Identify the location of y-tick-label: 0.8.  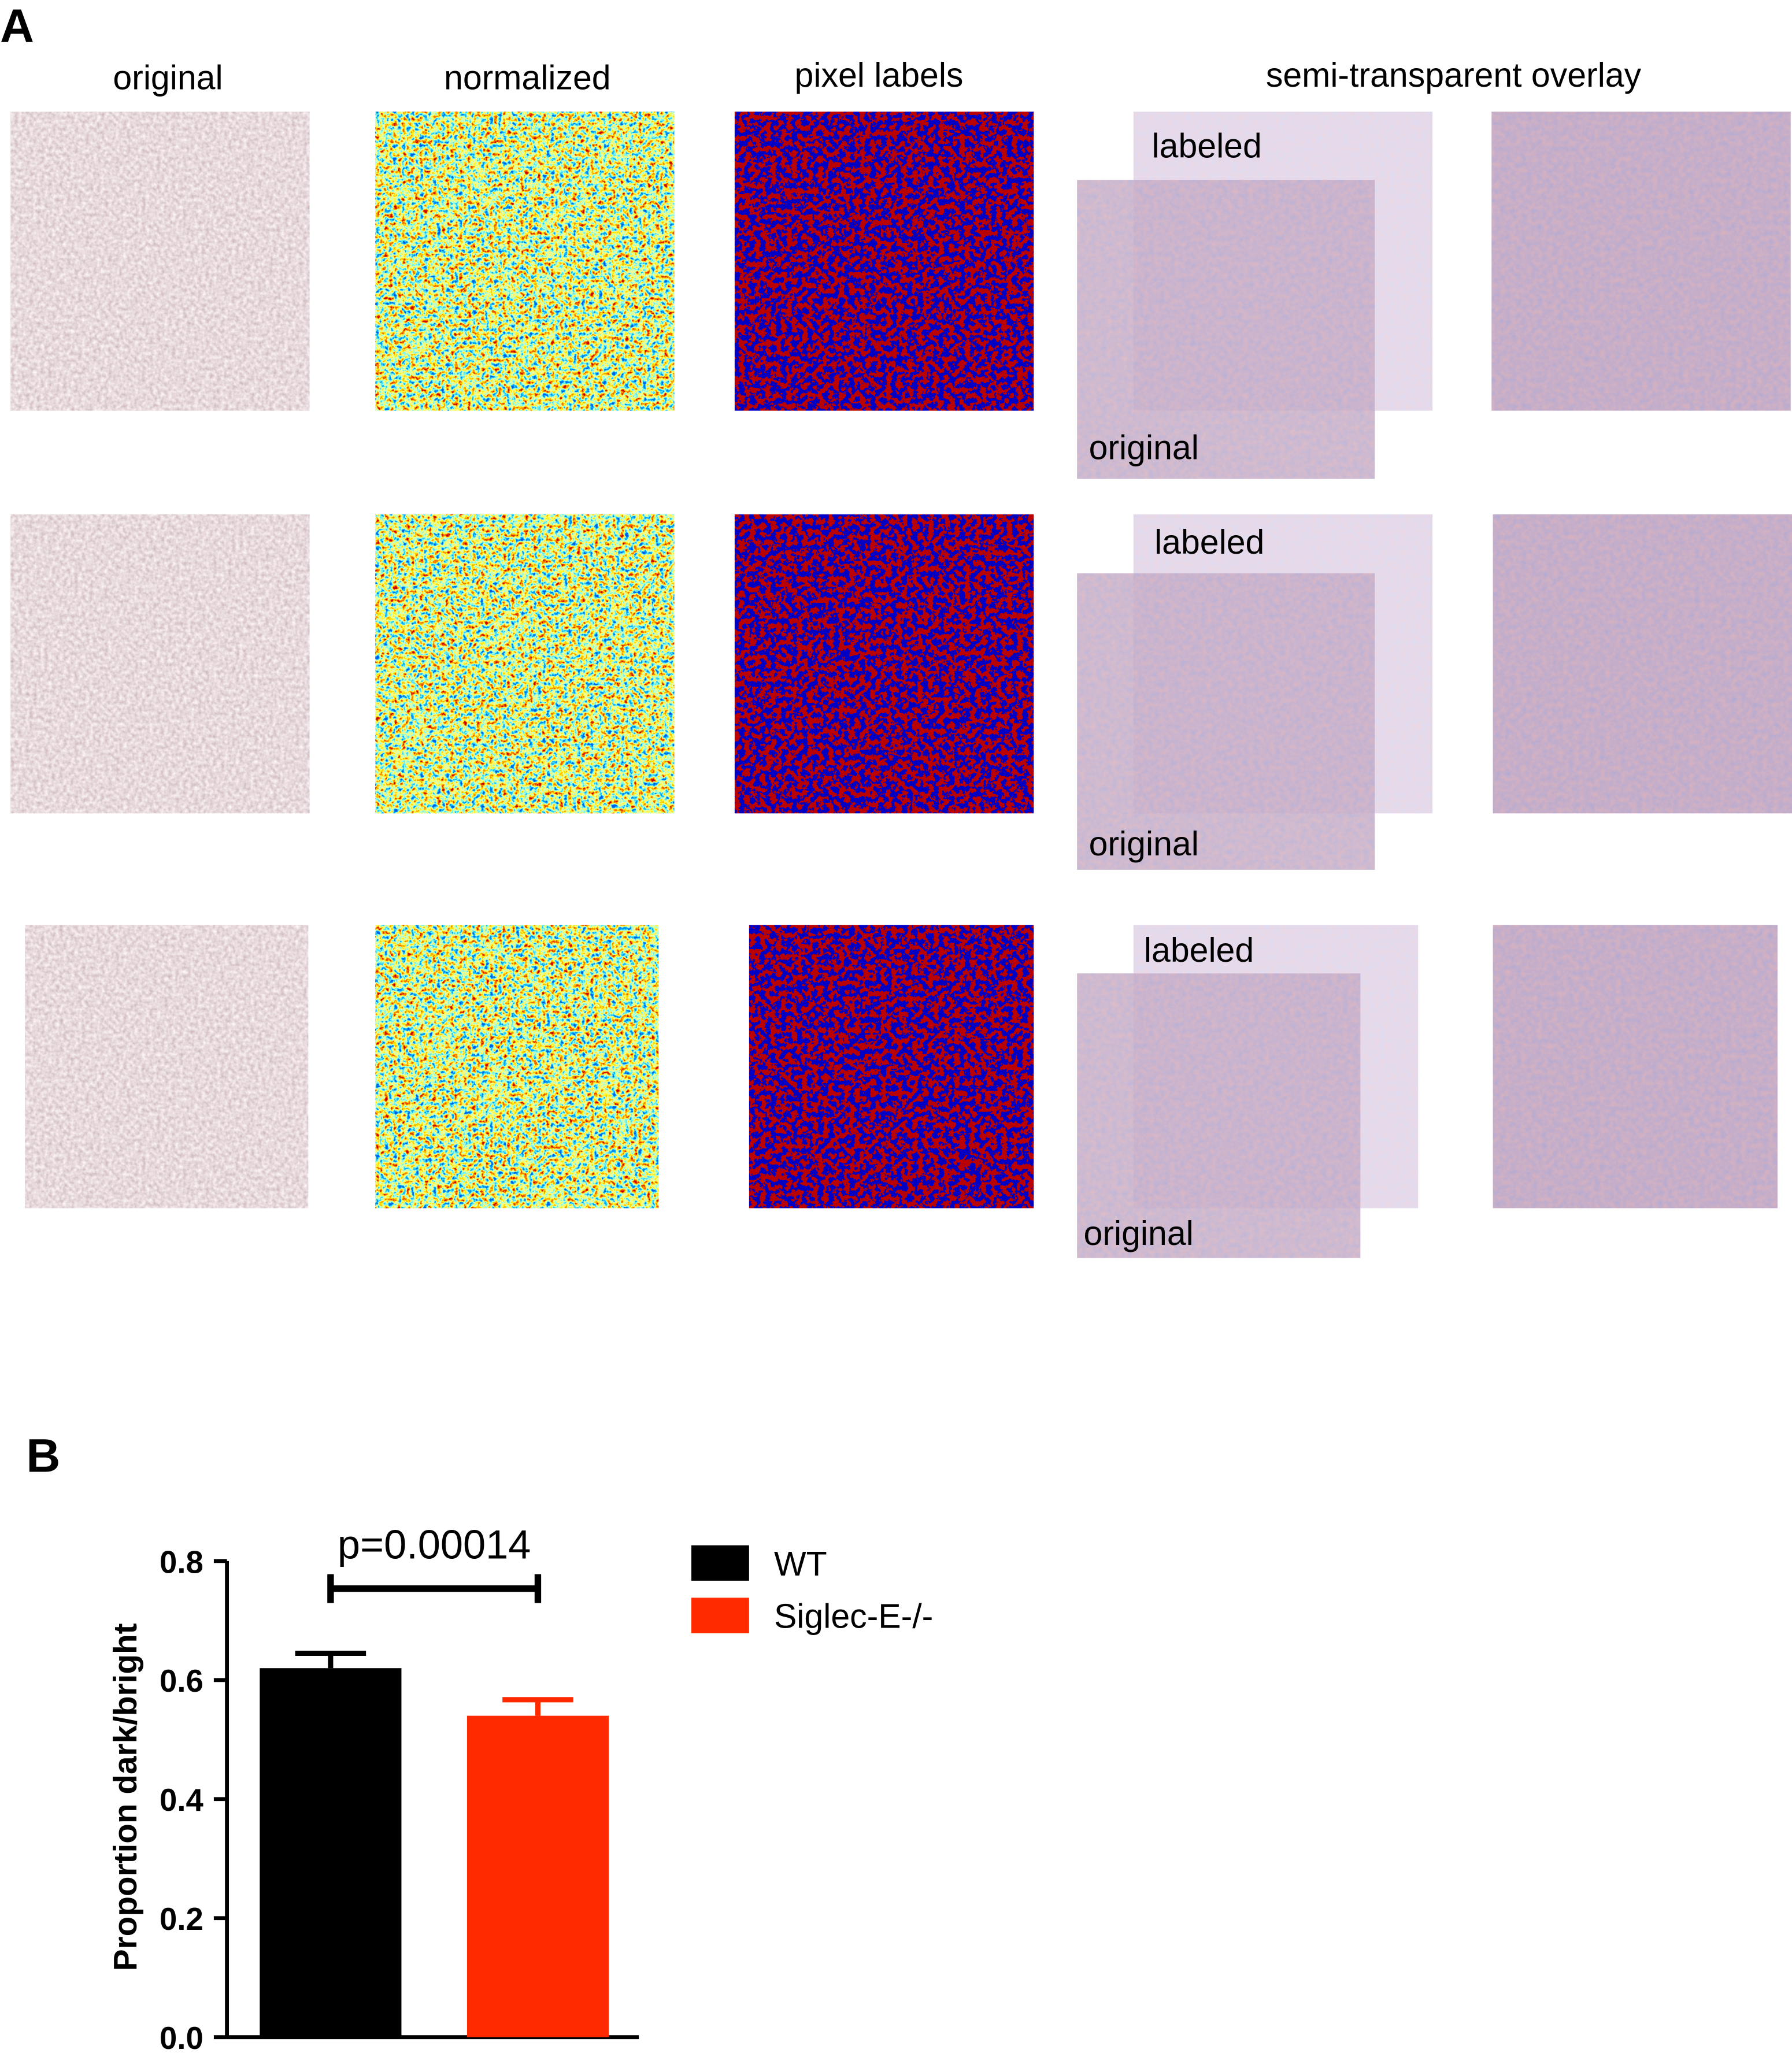
(181, 1562).